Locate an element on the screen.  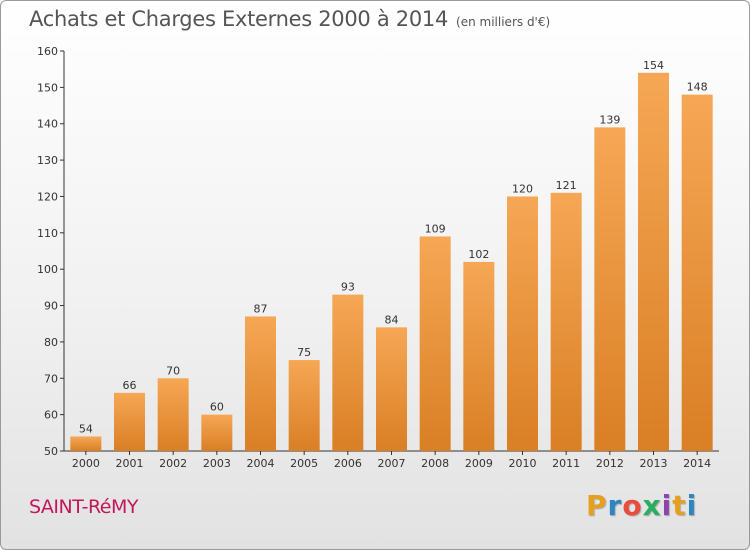
logo-letter: P is located at coordinates (597, 505).